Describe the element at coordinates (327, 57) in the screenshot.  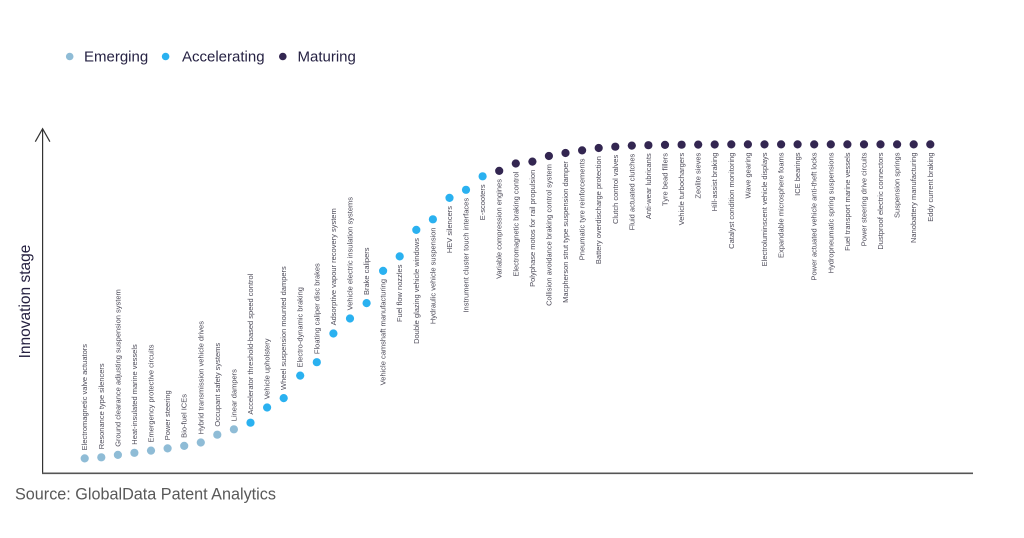
I see `svg-text: Maturing` at that location.